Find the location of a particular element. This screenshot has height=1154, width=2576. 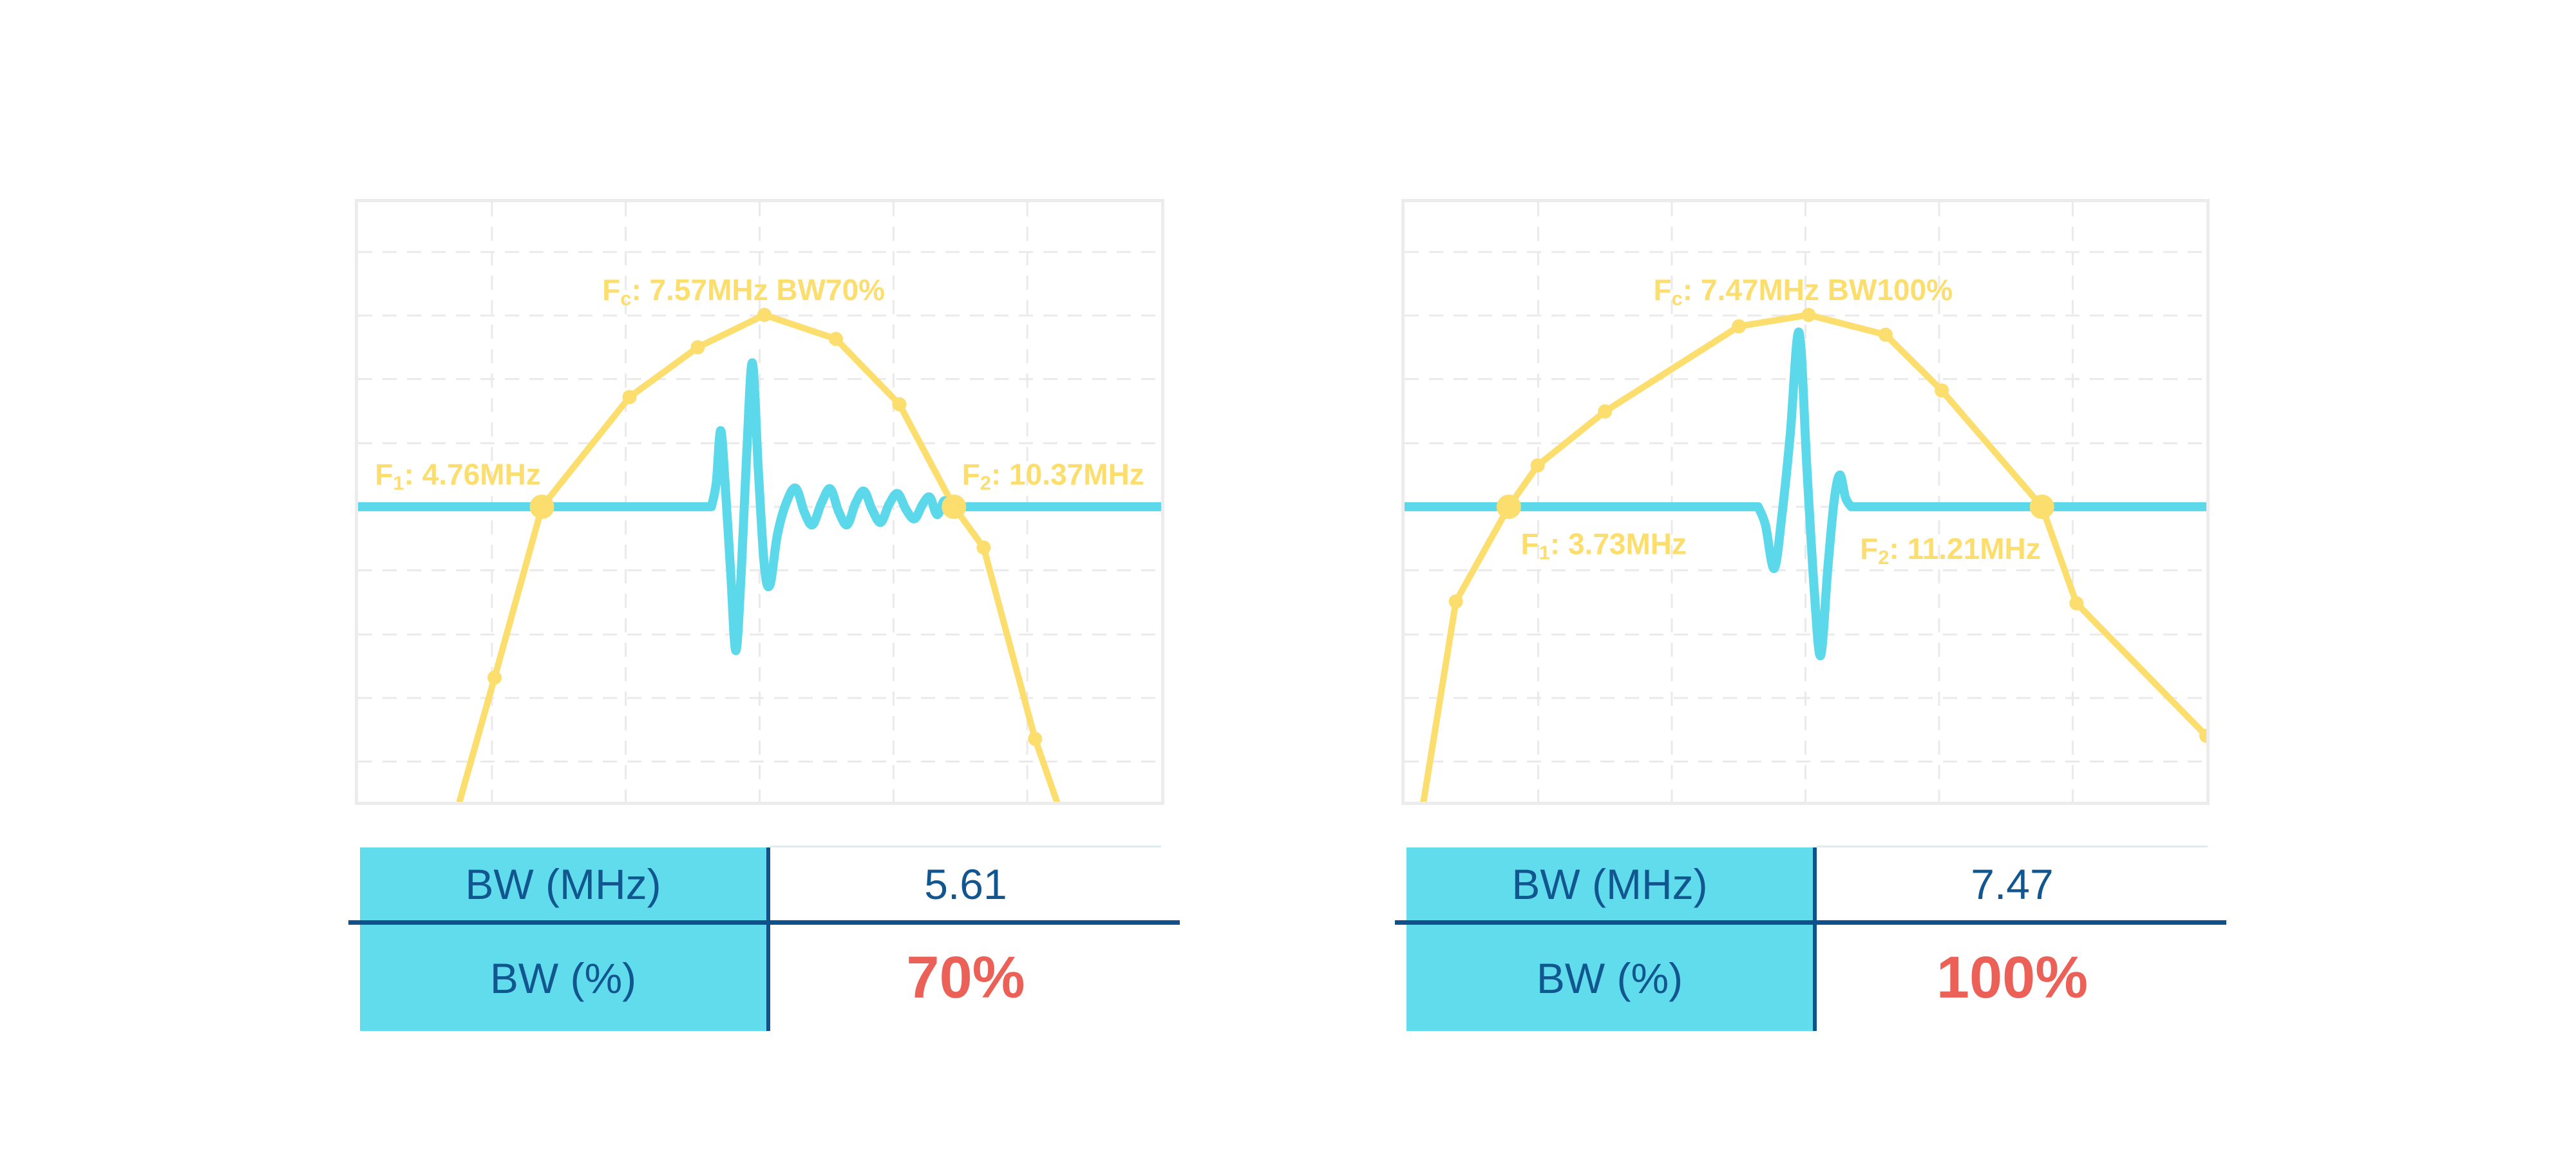

bw70-table-column-divider is located at coordinates (768, 939).